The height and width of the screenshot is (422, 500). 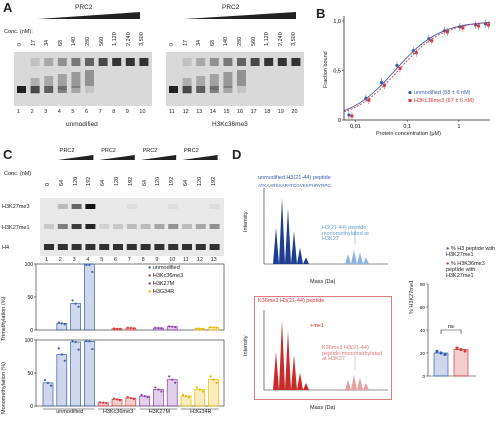 What do you see at coordinates (471, 252) in the screenshot?
I see `legend-item-h3-peptide: ● % H3 peptide with H3K27me1` at bounding box center [471, 252].